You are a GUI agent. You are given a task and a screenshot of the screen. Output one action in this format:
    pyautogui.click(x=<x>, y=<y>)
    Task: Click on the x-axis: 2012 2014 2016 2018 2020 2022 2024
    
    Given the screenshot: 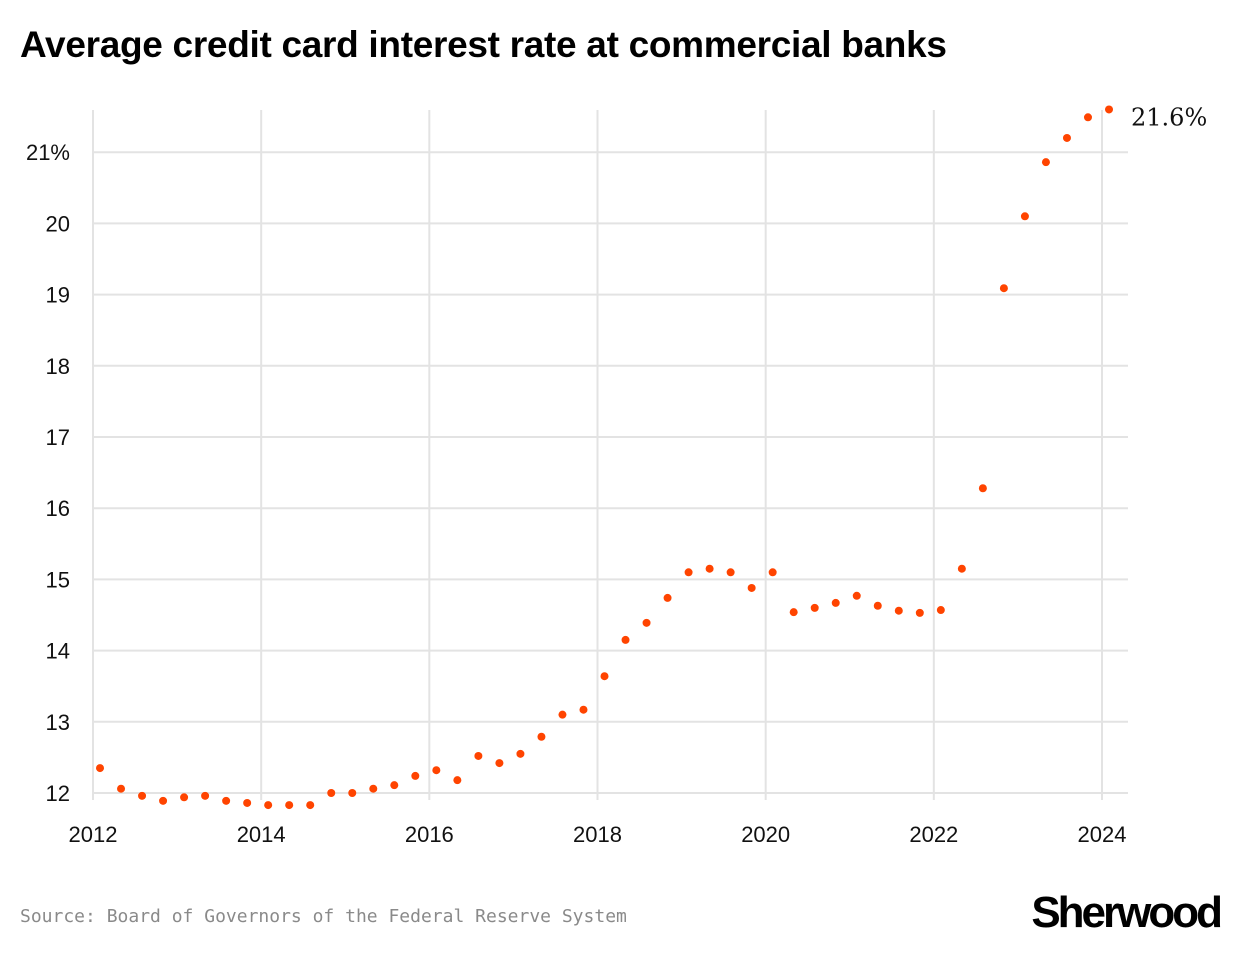 What is the action you would take?
    pyautogui.click(x=598, y=834)
    